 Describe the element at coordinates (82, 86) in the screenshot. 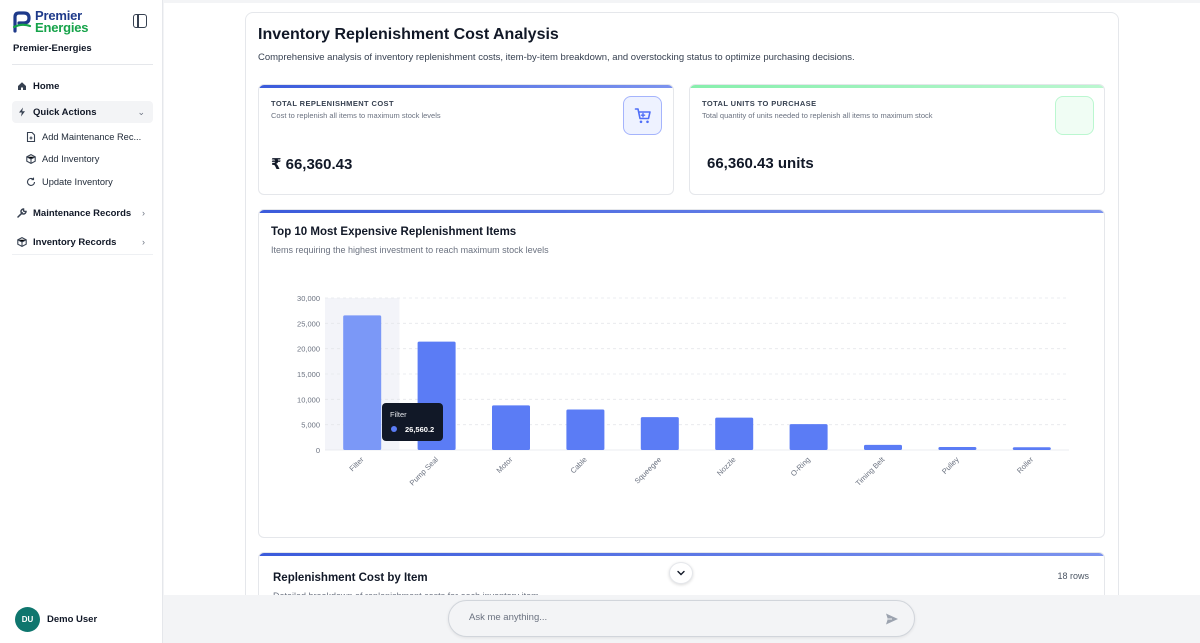

I see `sidebar-item-home: Home` at that location.